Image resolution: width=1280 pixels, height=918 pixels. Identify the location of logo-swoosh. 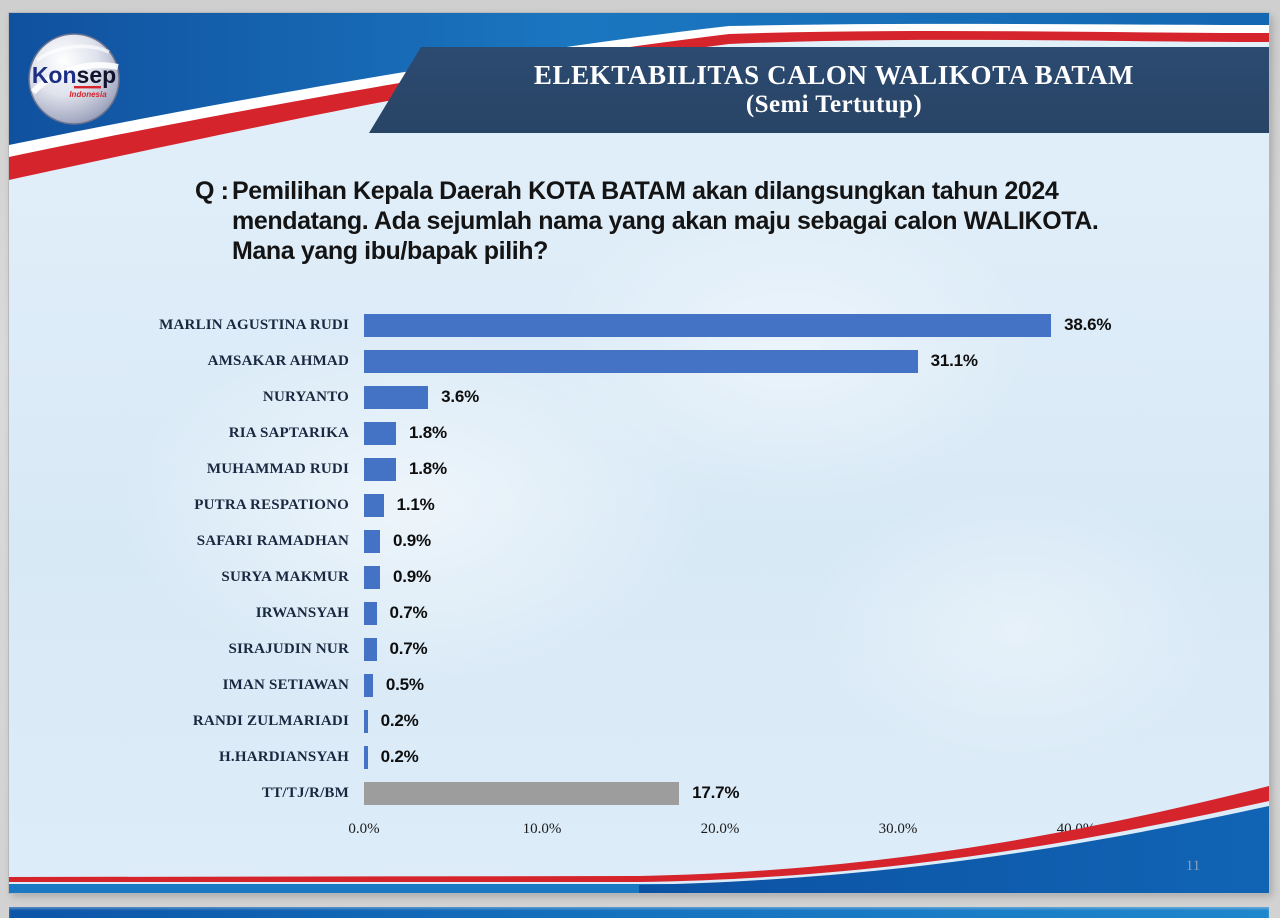
(74, 78).